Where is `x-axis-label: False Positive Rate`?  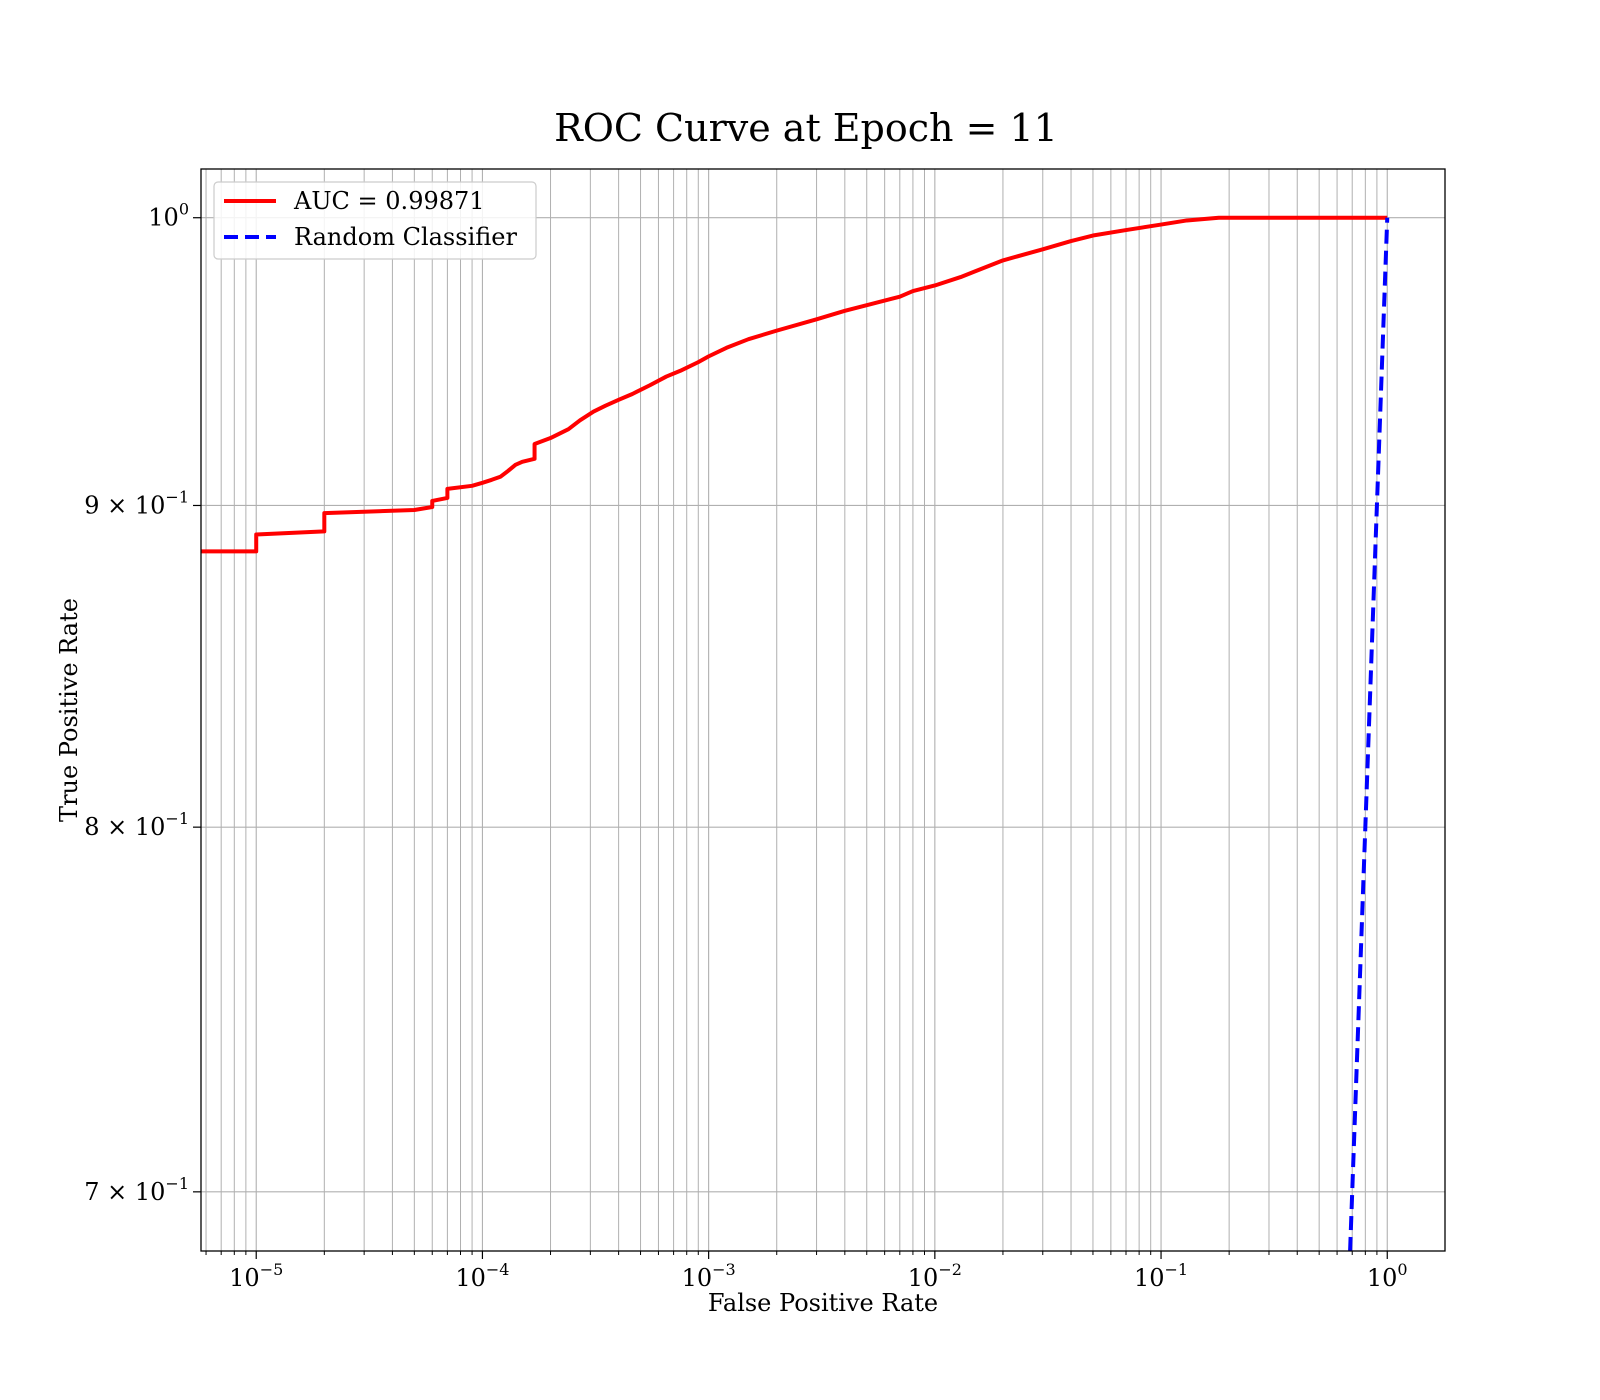
x-axis-label: False Positive Rate is located at coordinates (823, 1303).